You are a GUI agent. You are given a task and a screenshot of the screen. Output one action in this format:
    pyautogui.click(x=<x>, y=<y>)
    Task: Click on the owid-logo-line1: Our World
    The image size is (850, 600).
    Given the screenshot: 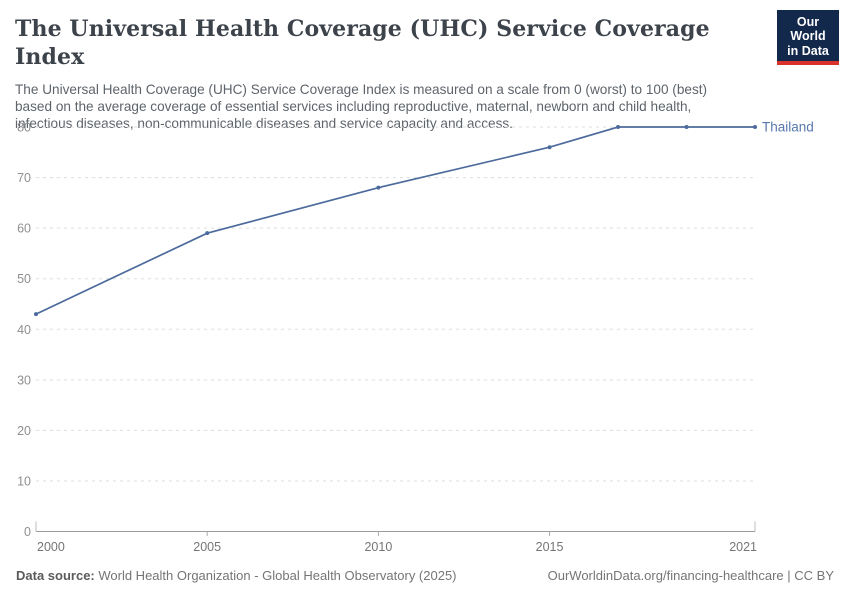 What is the action you would take?
    pyautogui.click(x=808, y=29)
    